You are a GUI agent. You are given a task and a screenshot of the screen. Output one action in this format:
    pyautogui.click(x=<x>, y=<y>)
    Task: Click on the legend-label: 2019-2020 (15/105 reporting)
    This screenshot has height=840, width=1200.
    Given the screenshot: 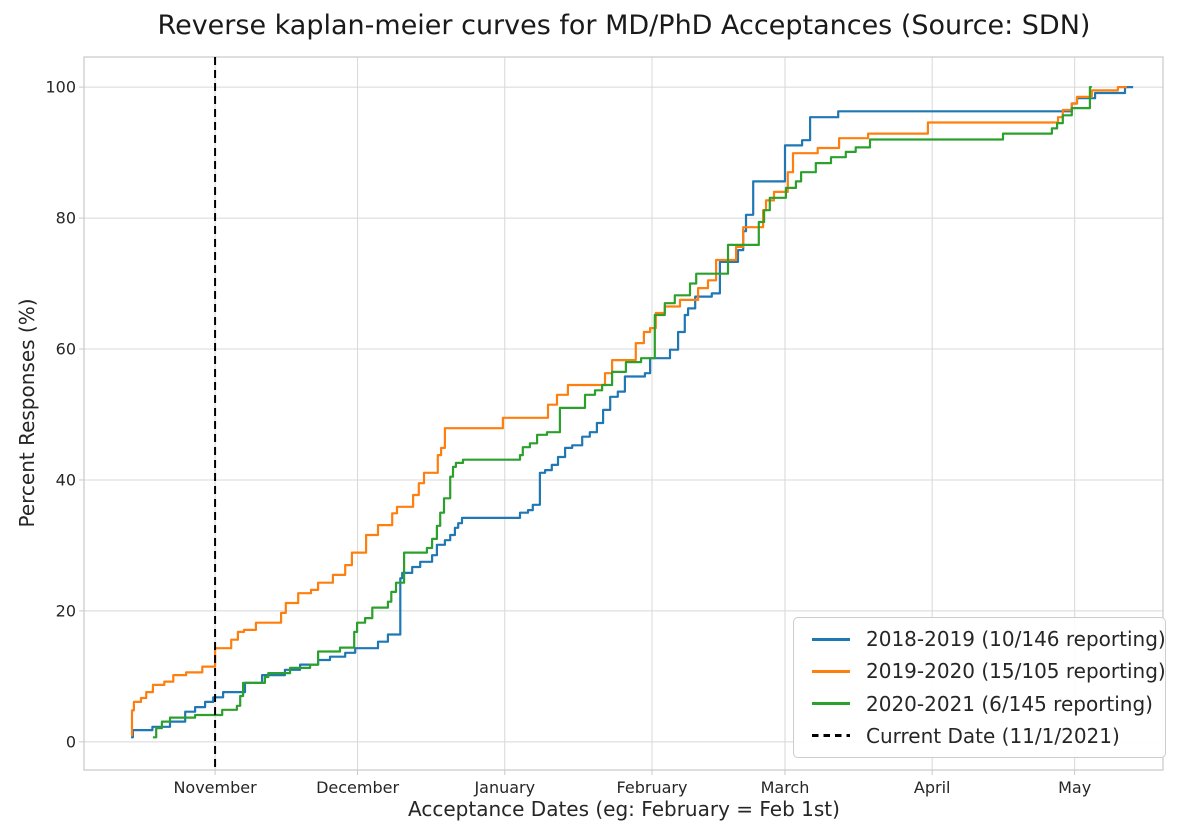 What is the action you would take?
    pyautogui.click(x=1016, y=671)
    